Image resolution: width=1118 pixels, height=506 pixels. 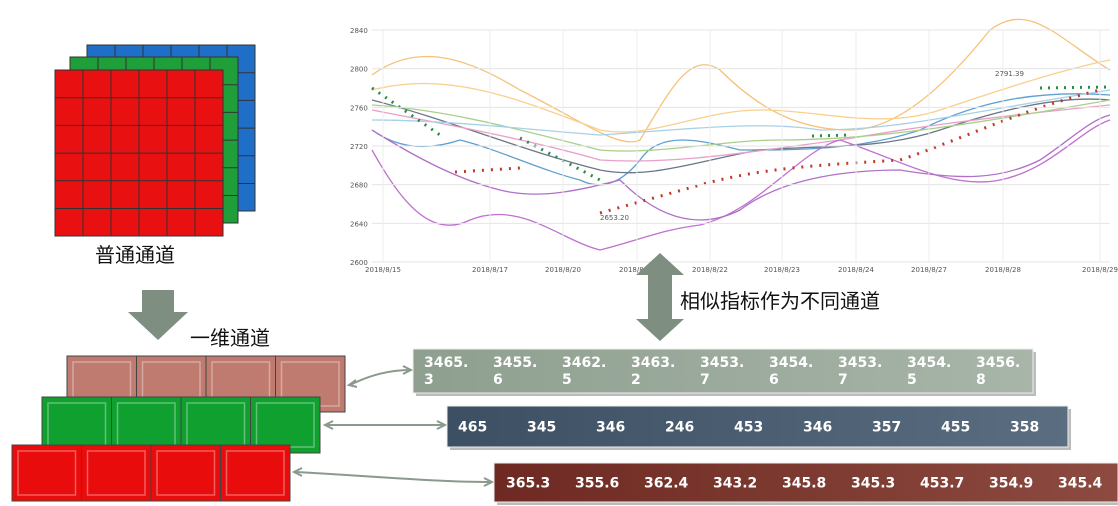 I want to click on value-label: 357, so click(x=886, y=428).